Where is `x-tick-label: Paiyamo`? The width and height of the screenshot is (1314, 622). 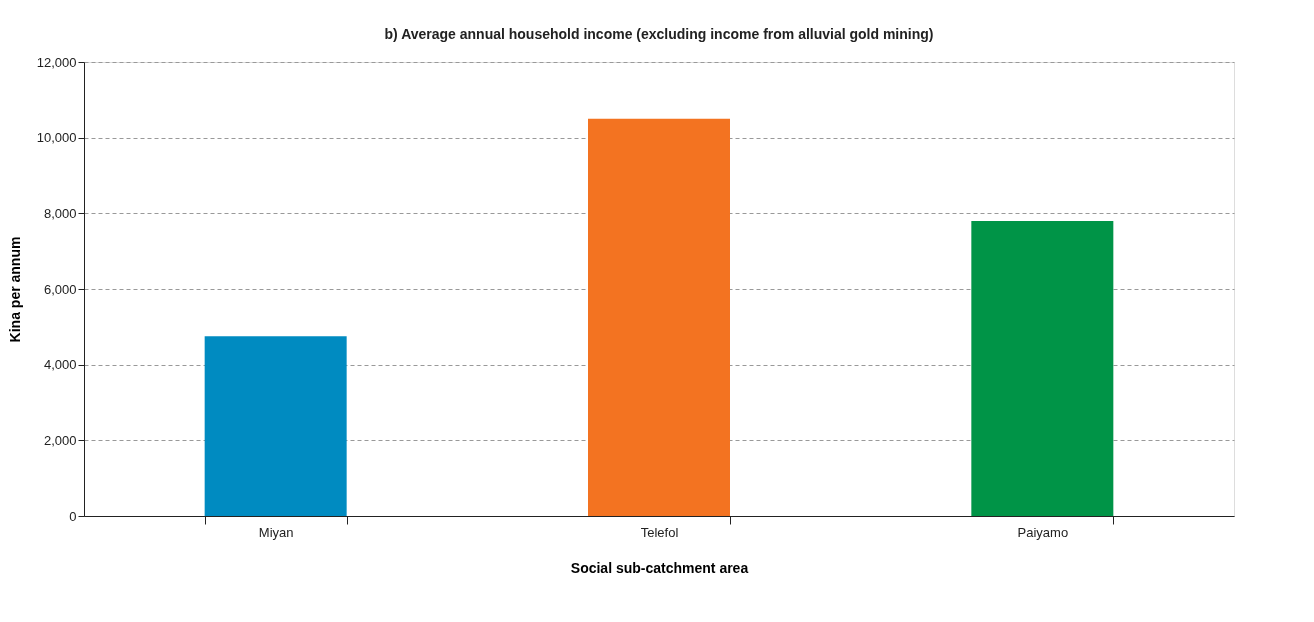
x-tick-label: Paiyamo is located at coordinates (1043, 532).